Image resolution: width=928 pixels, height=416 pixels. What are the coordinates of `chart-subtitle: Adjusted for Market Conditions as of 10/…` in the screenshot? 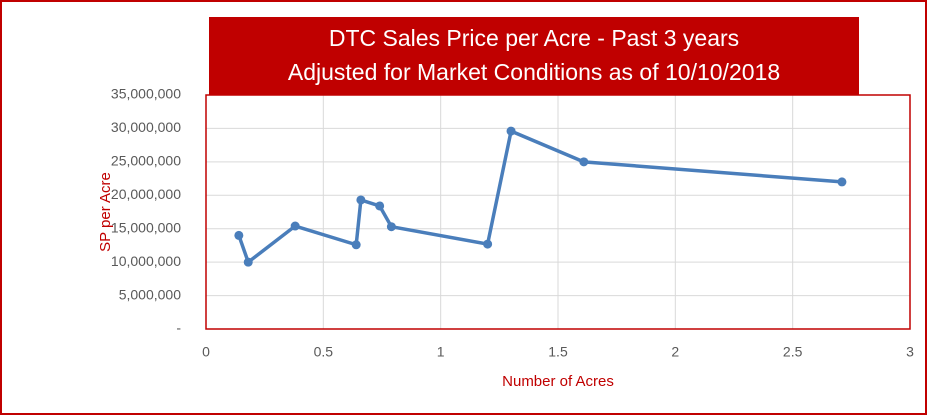 It's located at (534, 72).